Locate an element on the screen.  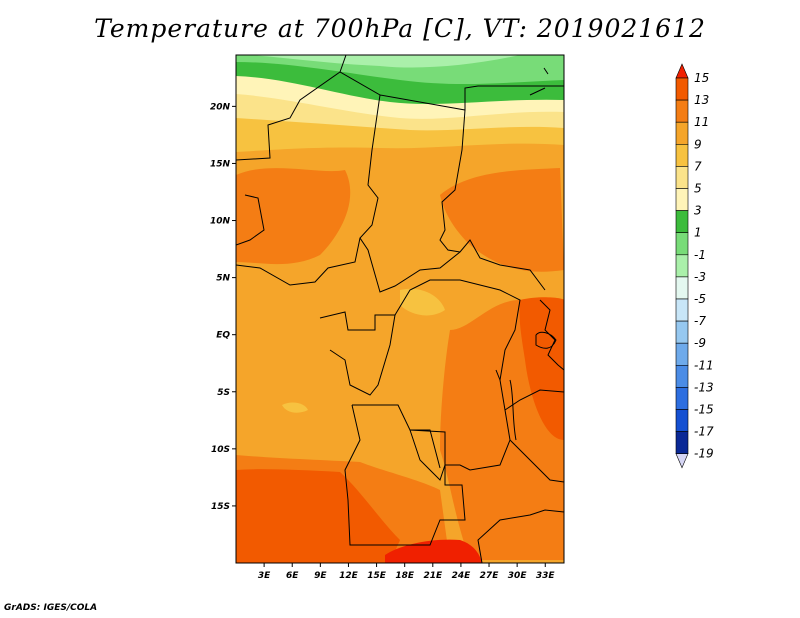
colorbar-max-arrow is located at coordinates (682, 71).